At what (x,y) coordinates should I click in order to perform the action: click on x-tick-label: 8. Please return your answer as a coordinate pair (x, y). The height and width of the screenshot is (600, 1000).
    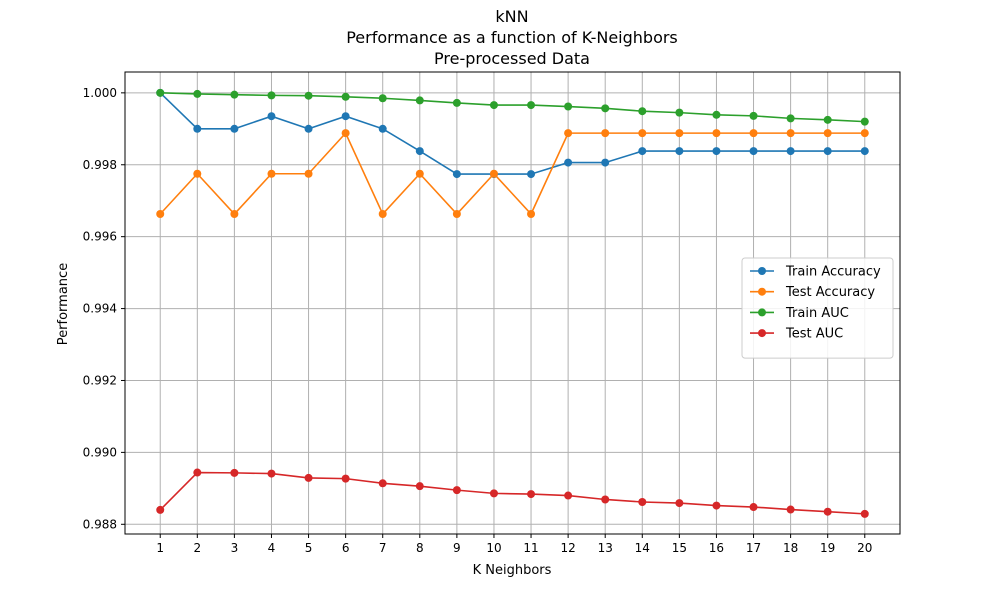
    Looking at the image, I should click on (420, 548).